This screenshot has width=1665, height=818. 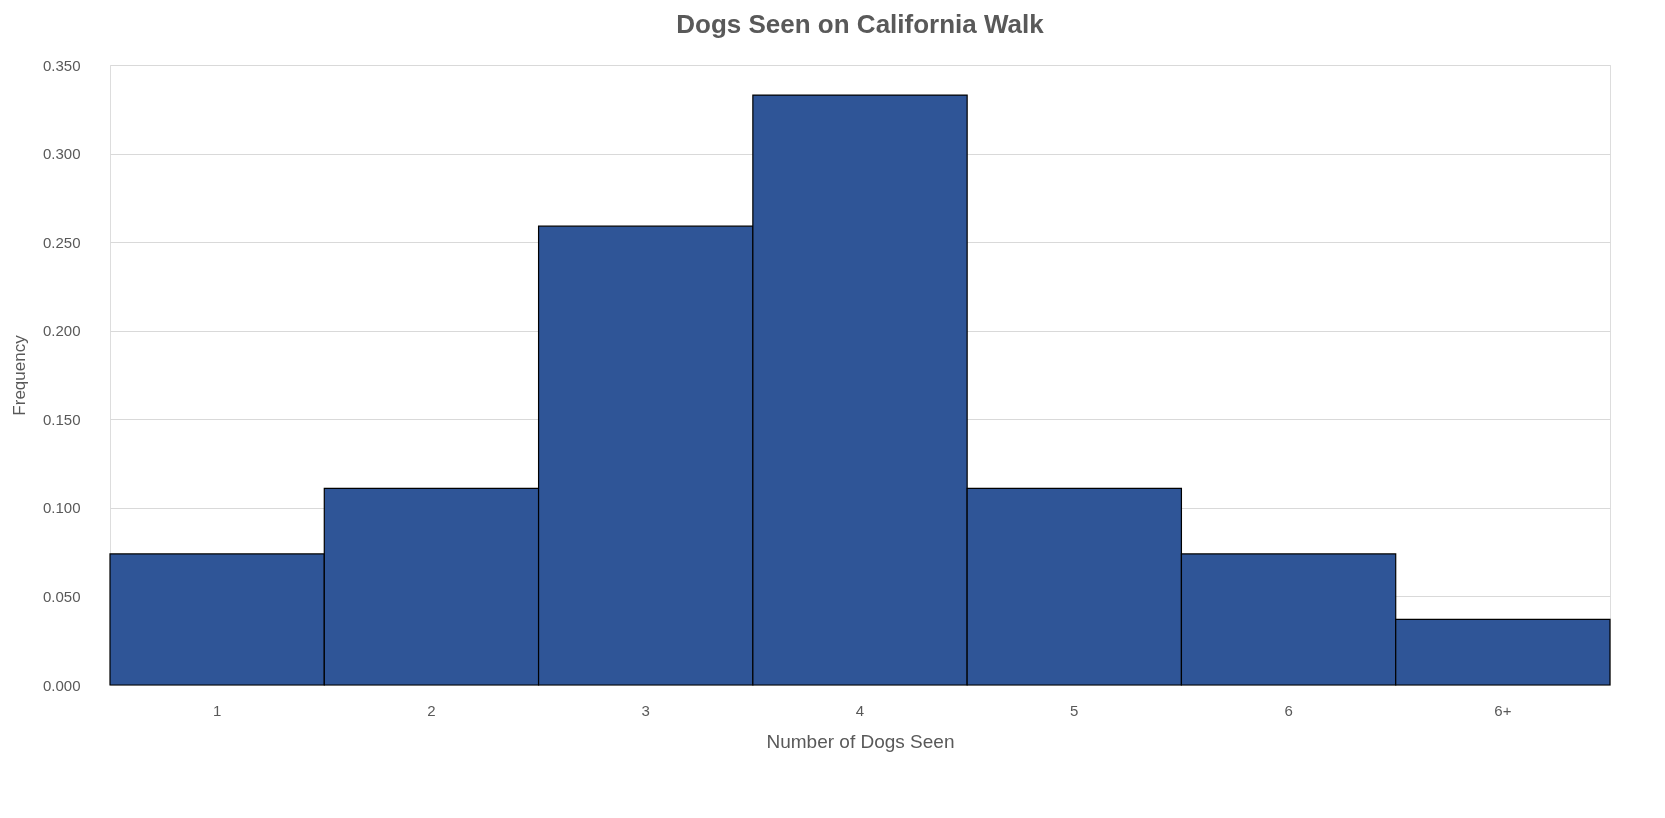 What do you see at coordinates (1074, 710) in the screenshot?
I see `x-tick-label: 5` at bounding box center [1074, 710].